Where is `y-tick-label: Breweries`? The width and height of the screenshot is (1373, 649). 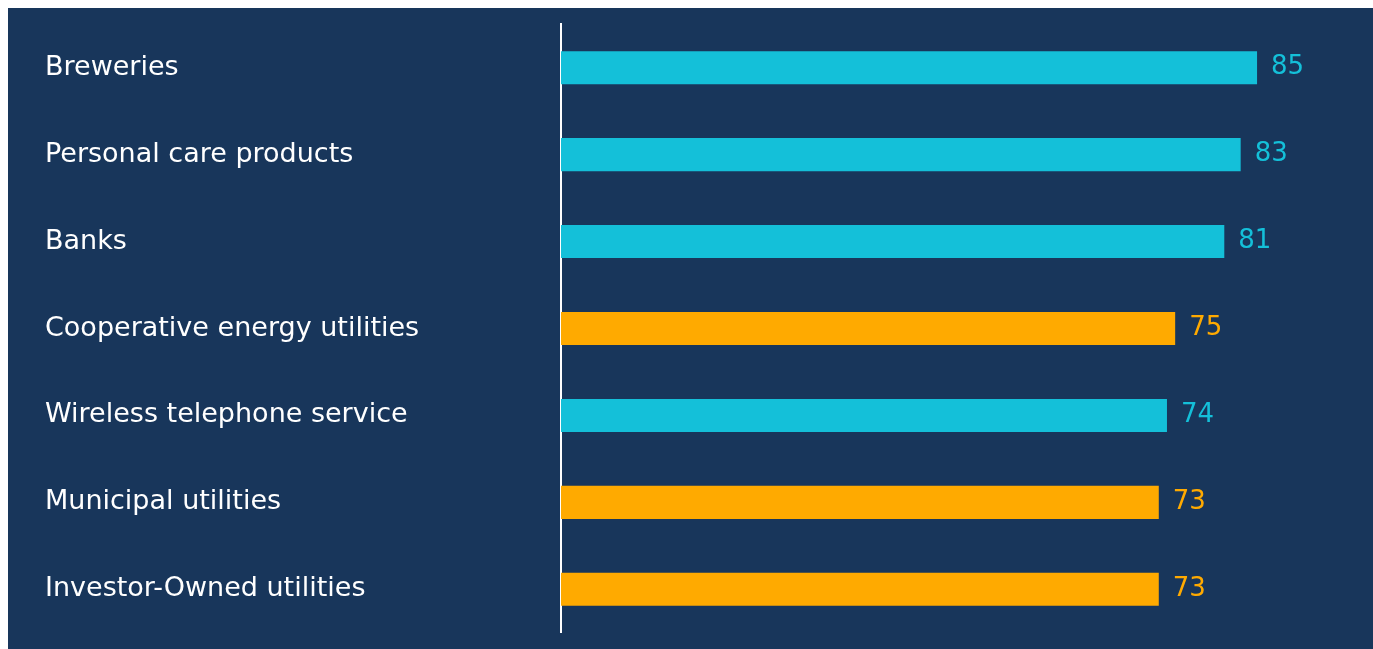 y-tick-label: Breweries is located at coordinates (112, 65).